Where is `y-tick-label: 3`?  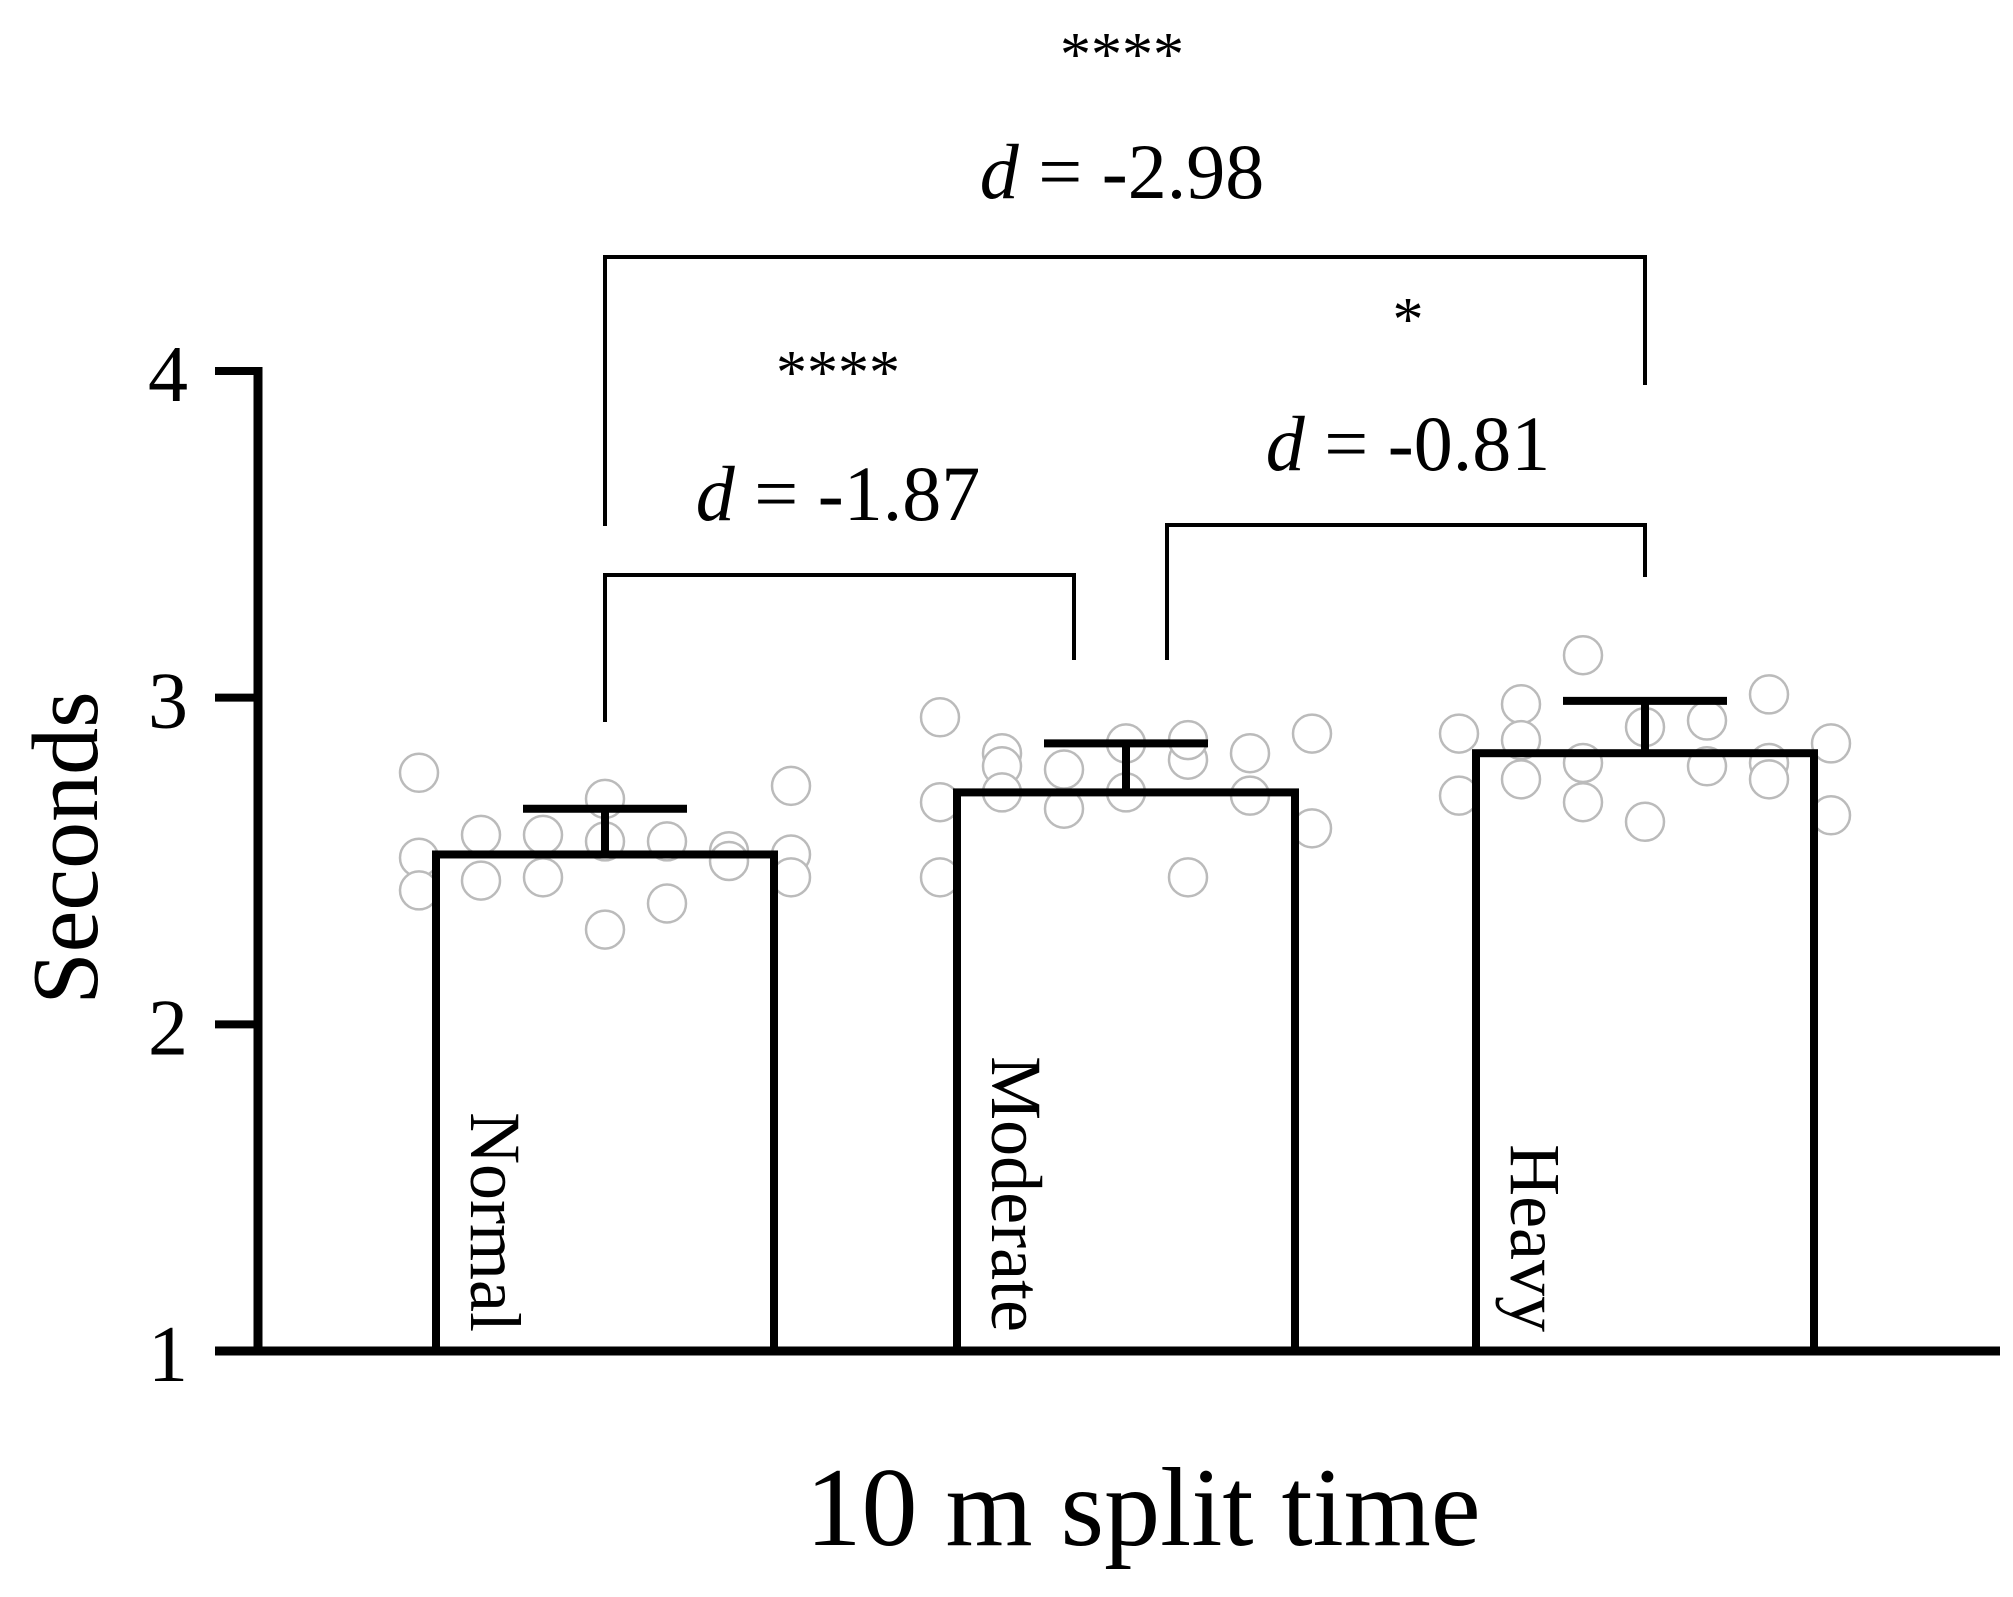 y-tick-label: 3 is located at coordinates (168, 702).